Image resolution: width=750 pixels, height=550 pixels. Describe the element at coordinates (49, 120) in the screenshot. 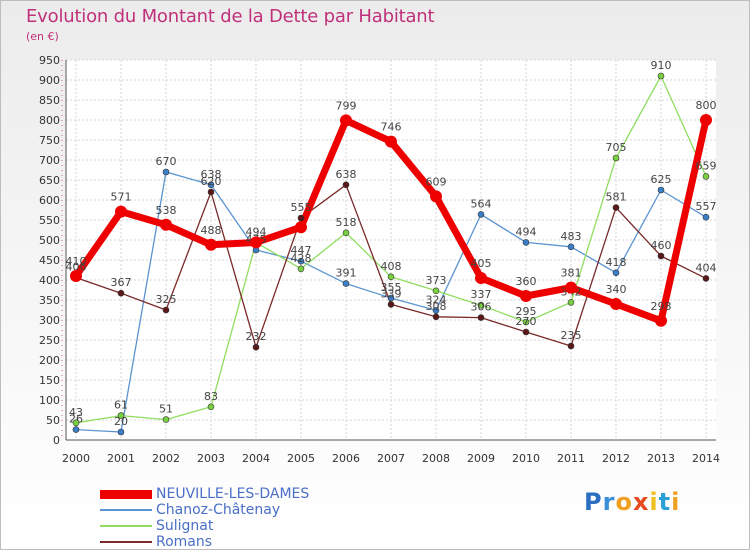

I see `y-tick-label: 800` at that location.